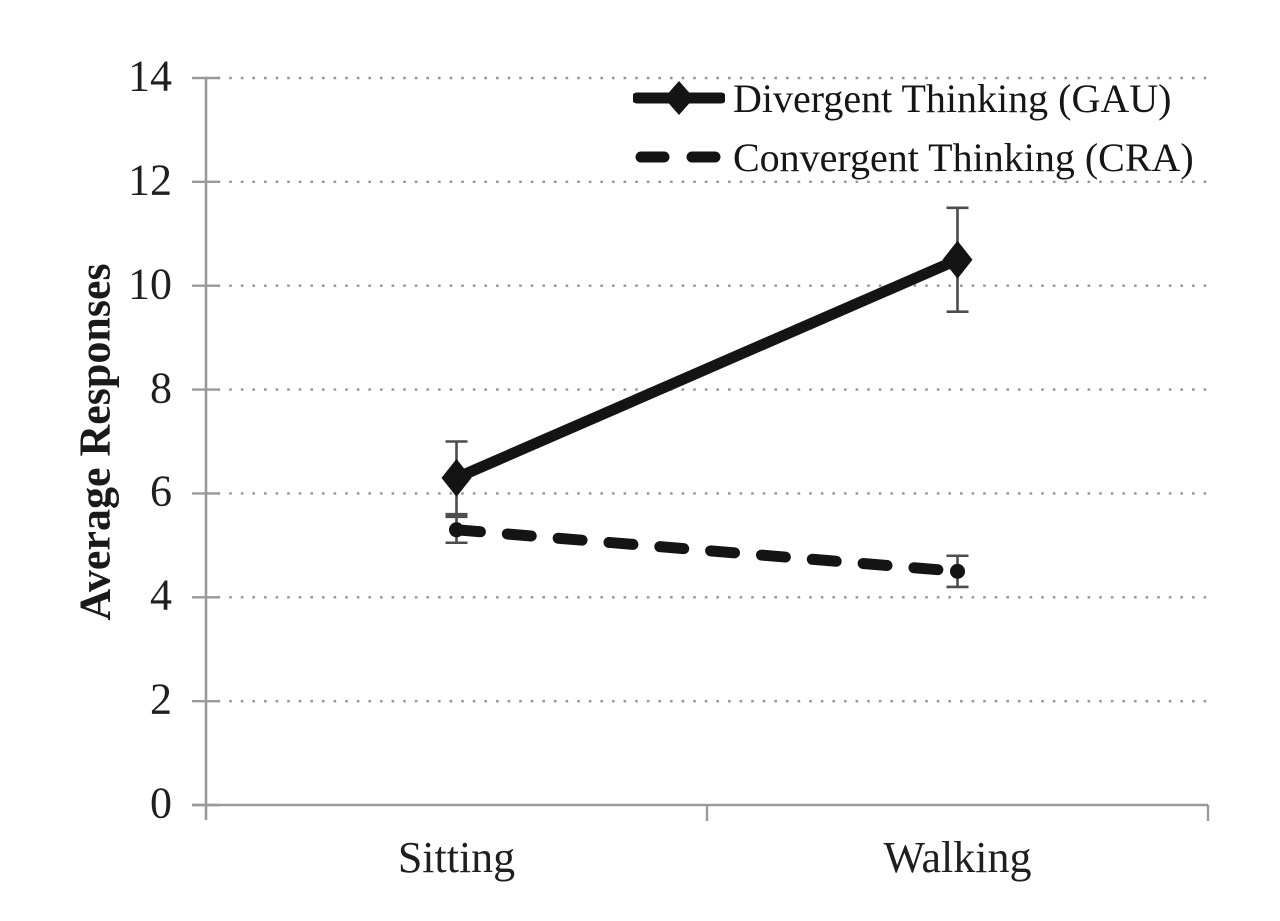 The width and height of the screenshot is (1280, 921). Describe the element at coordinates (952, 98) in the screenshot. I see `legend-label-divergent: Divergent Thinking (GAU)` at that location.